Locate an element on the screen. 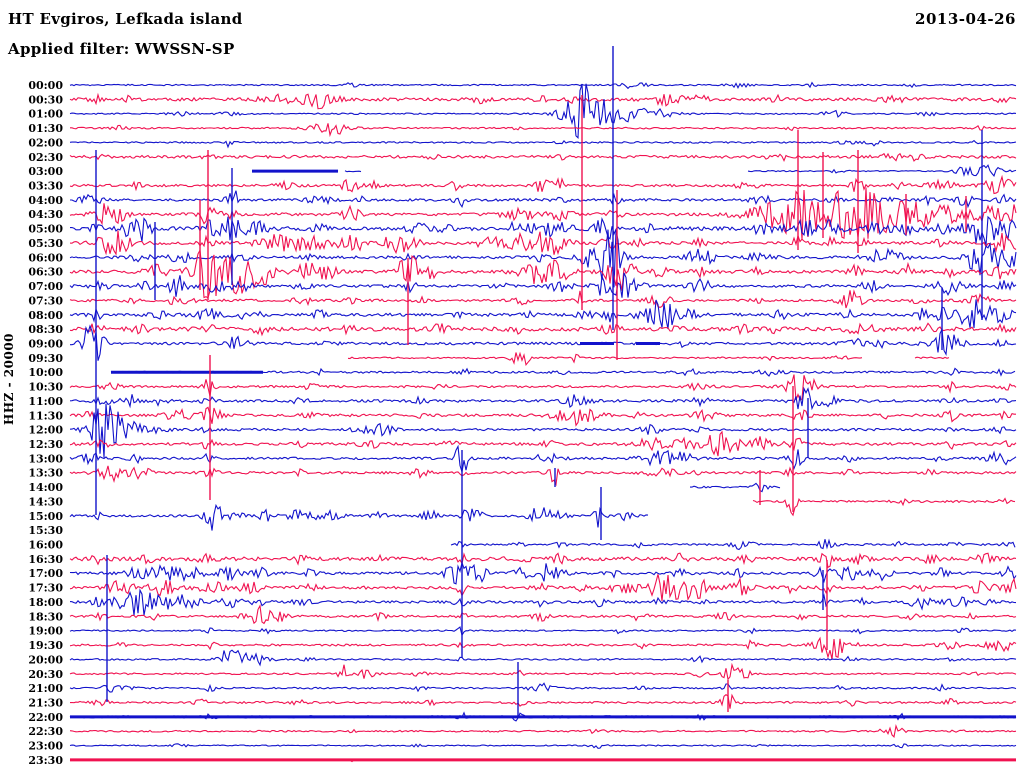 This screenshot has width=1024, height=780. time-label-05:30: 05:30 is located at coordinates (45, 243).